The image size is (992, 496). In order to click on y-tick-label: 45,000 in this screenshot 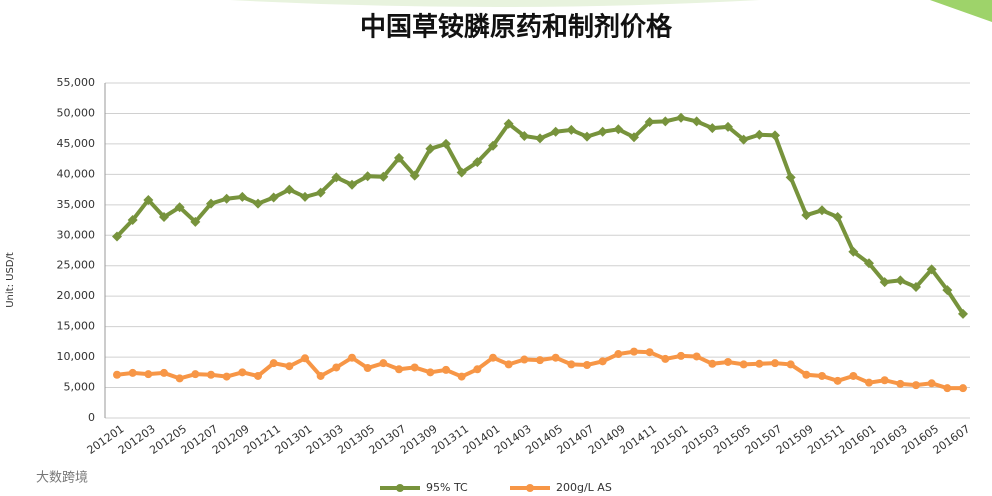, I will do `click(76, 143)`.